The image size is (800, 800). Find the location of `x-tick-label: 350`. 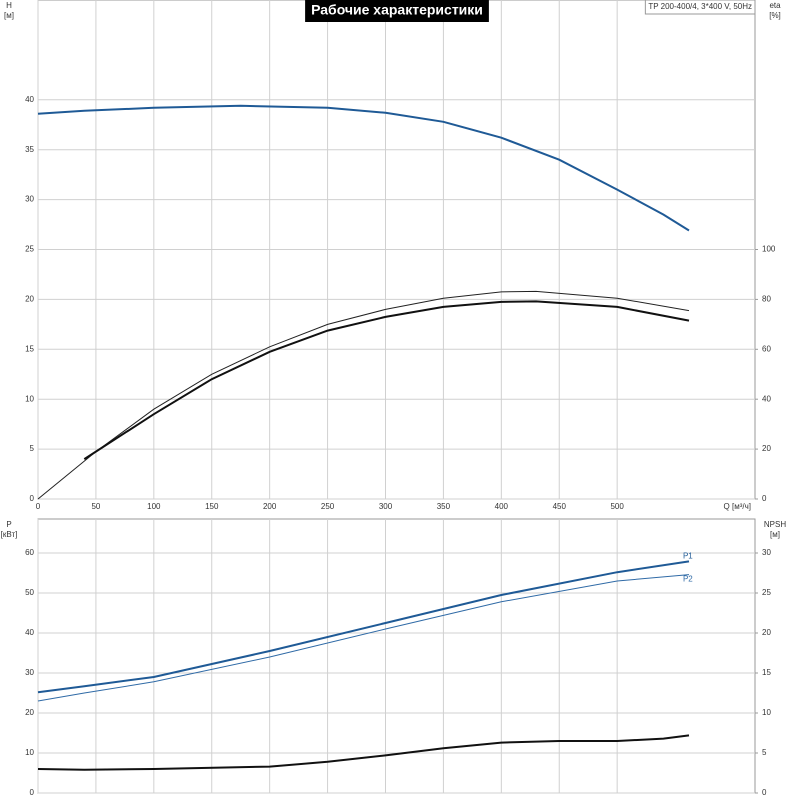

x-tick-label: 350 is located at coordinates (444, 506).